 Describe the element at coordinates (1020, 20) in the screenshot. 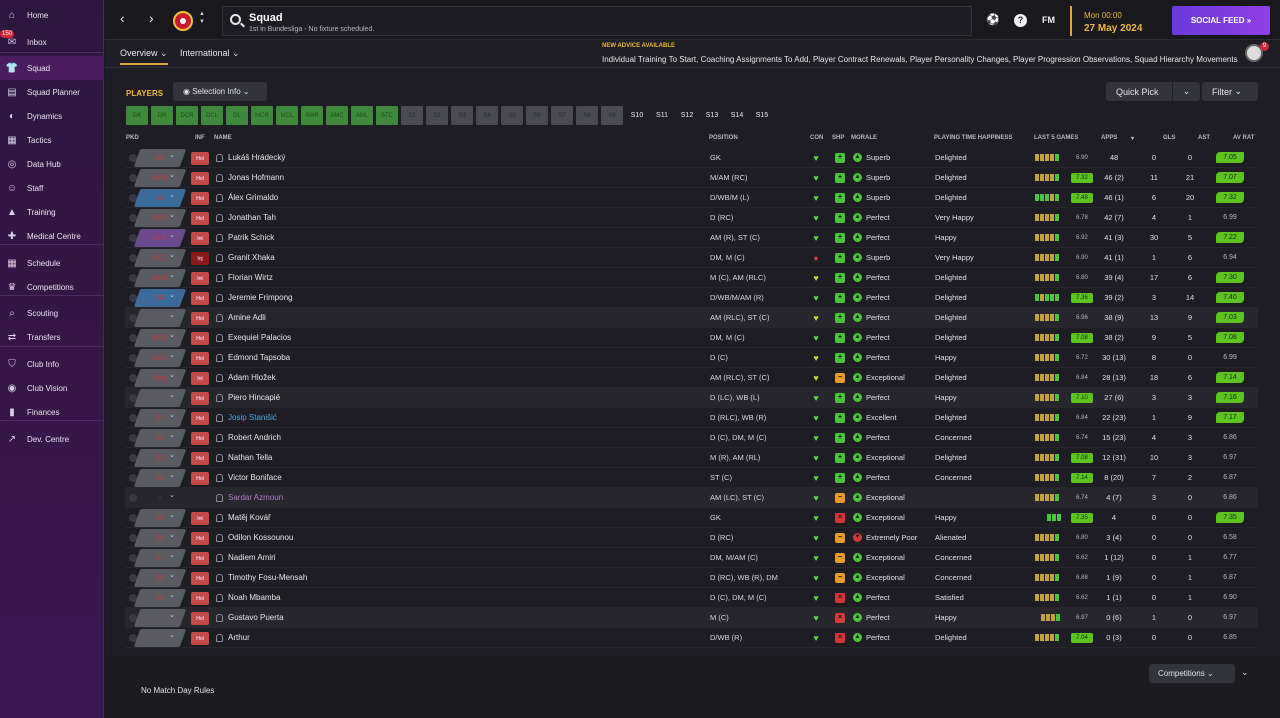

I see `help-icon: ?` at that location.